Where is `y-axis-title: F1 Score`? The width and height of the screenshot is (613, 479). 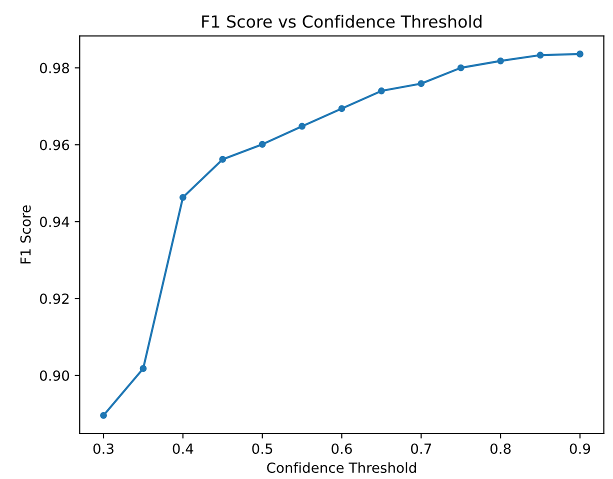 y-axis-title: F1 Score is located at coordinates (25, 234).